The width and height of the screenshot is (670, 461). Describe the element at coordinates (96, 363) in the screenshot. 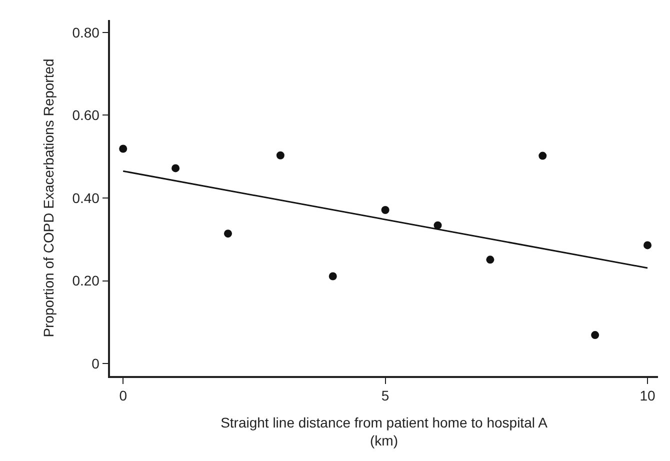

I see `y-tick-label: 0` at that location.